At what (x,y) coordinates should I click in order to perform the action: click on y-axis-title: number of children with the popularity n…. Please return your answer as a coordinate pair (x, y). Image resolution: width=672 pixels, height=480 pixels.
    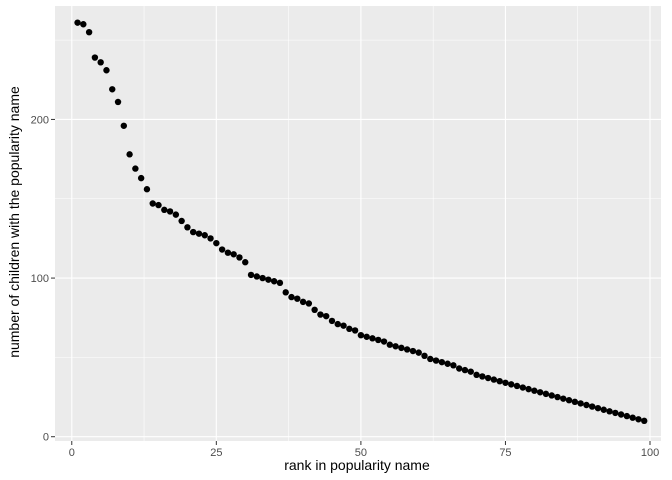
    Looking at the image, I should click on (14, 222).